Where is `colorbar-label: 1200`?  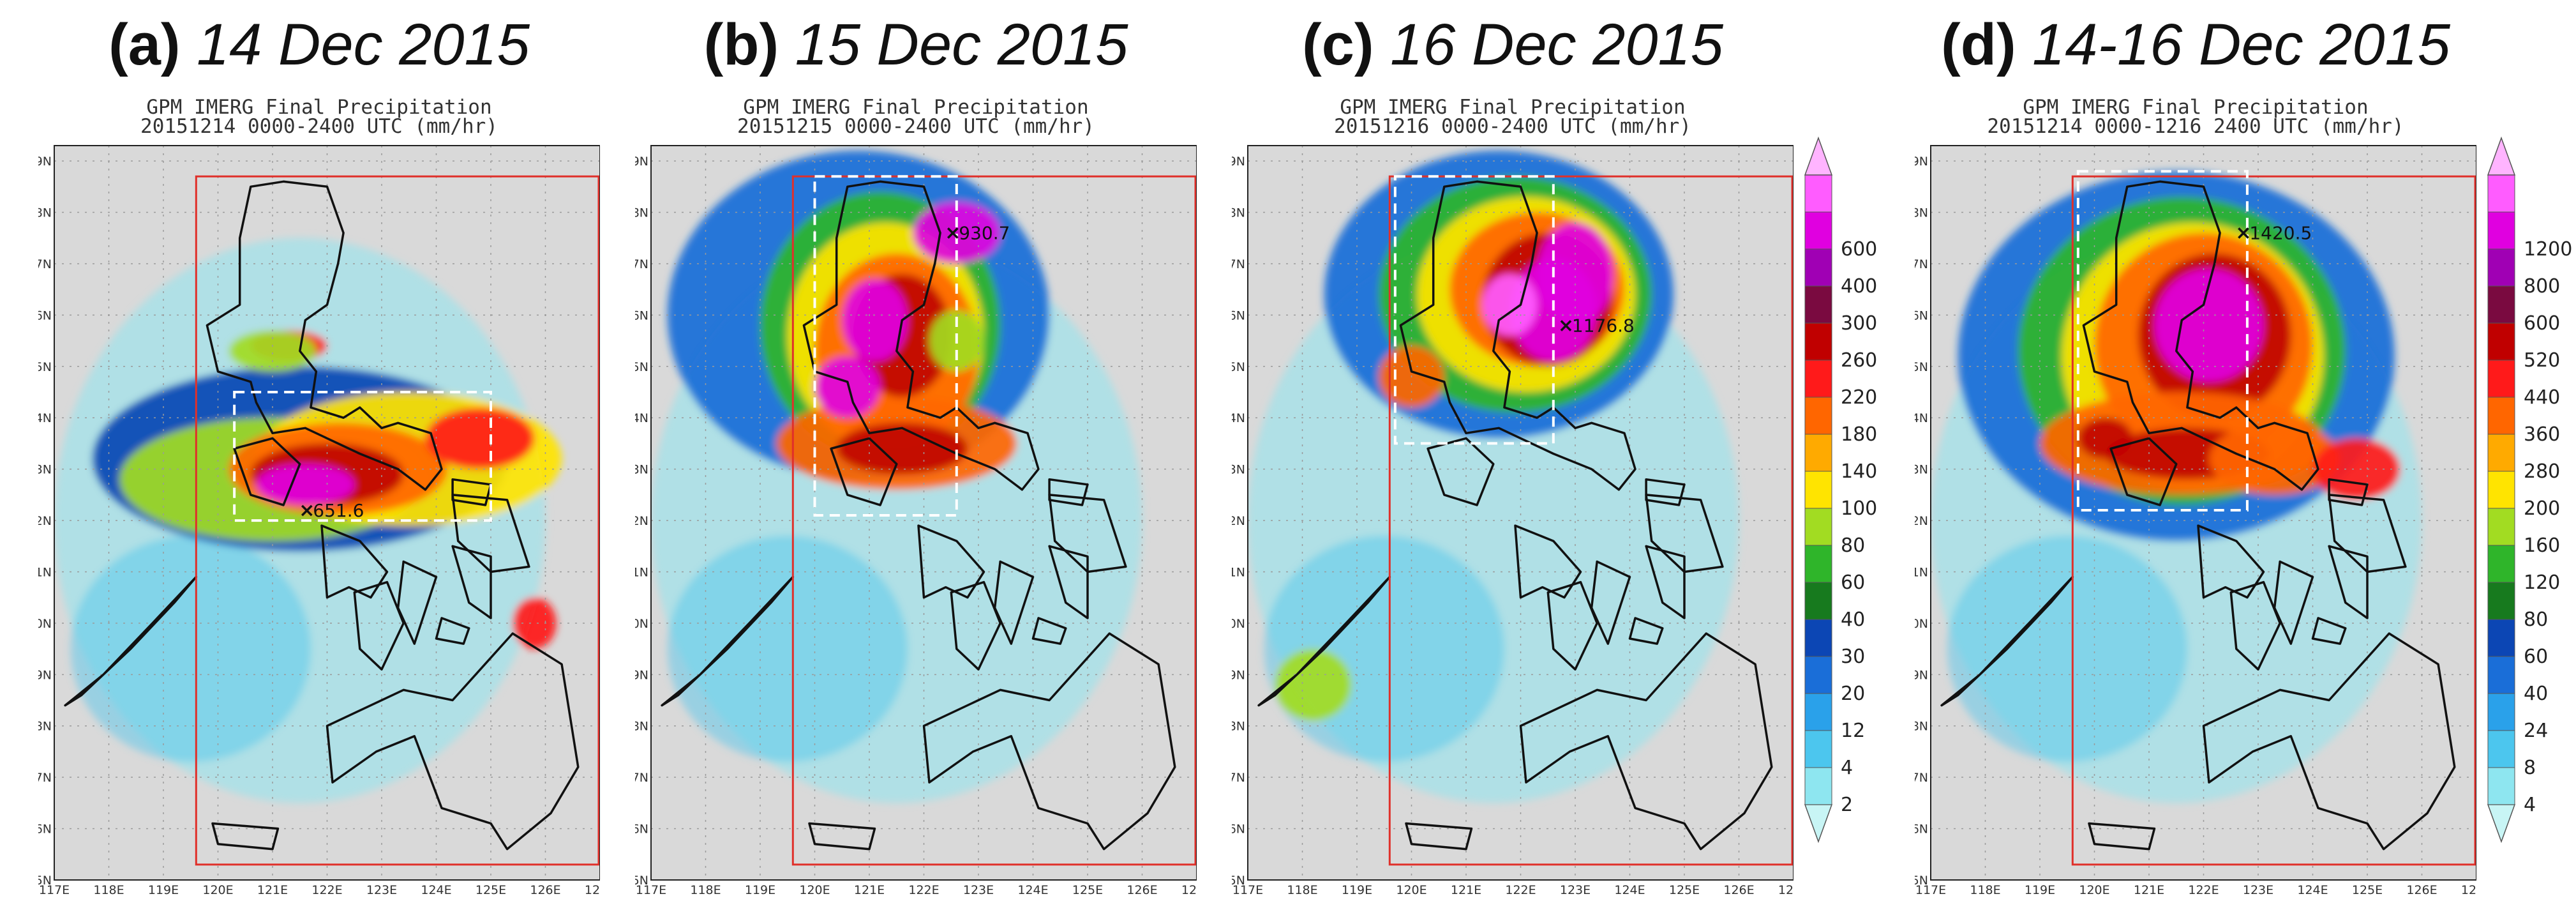
colorbar-label: 1200 is located at coordinates (2548, 249).